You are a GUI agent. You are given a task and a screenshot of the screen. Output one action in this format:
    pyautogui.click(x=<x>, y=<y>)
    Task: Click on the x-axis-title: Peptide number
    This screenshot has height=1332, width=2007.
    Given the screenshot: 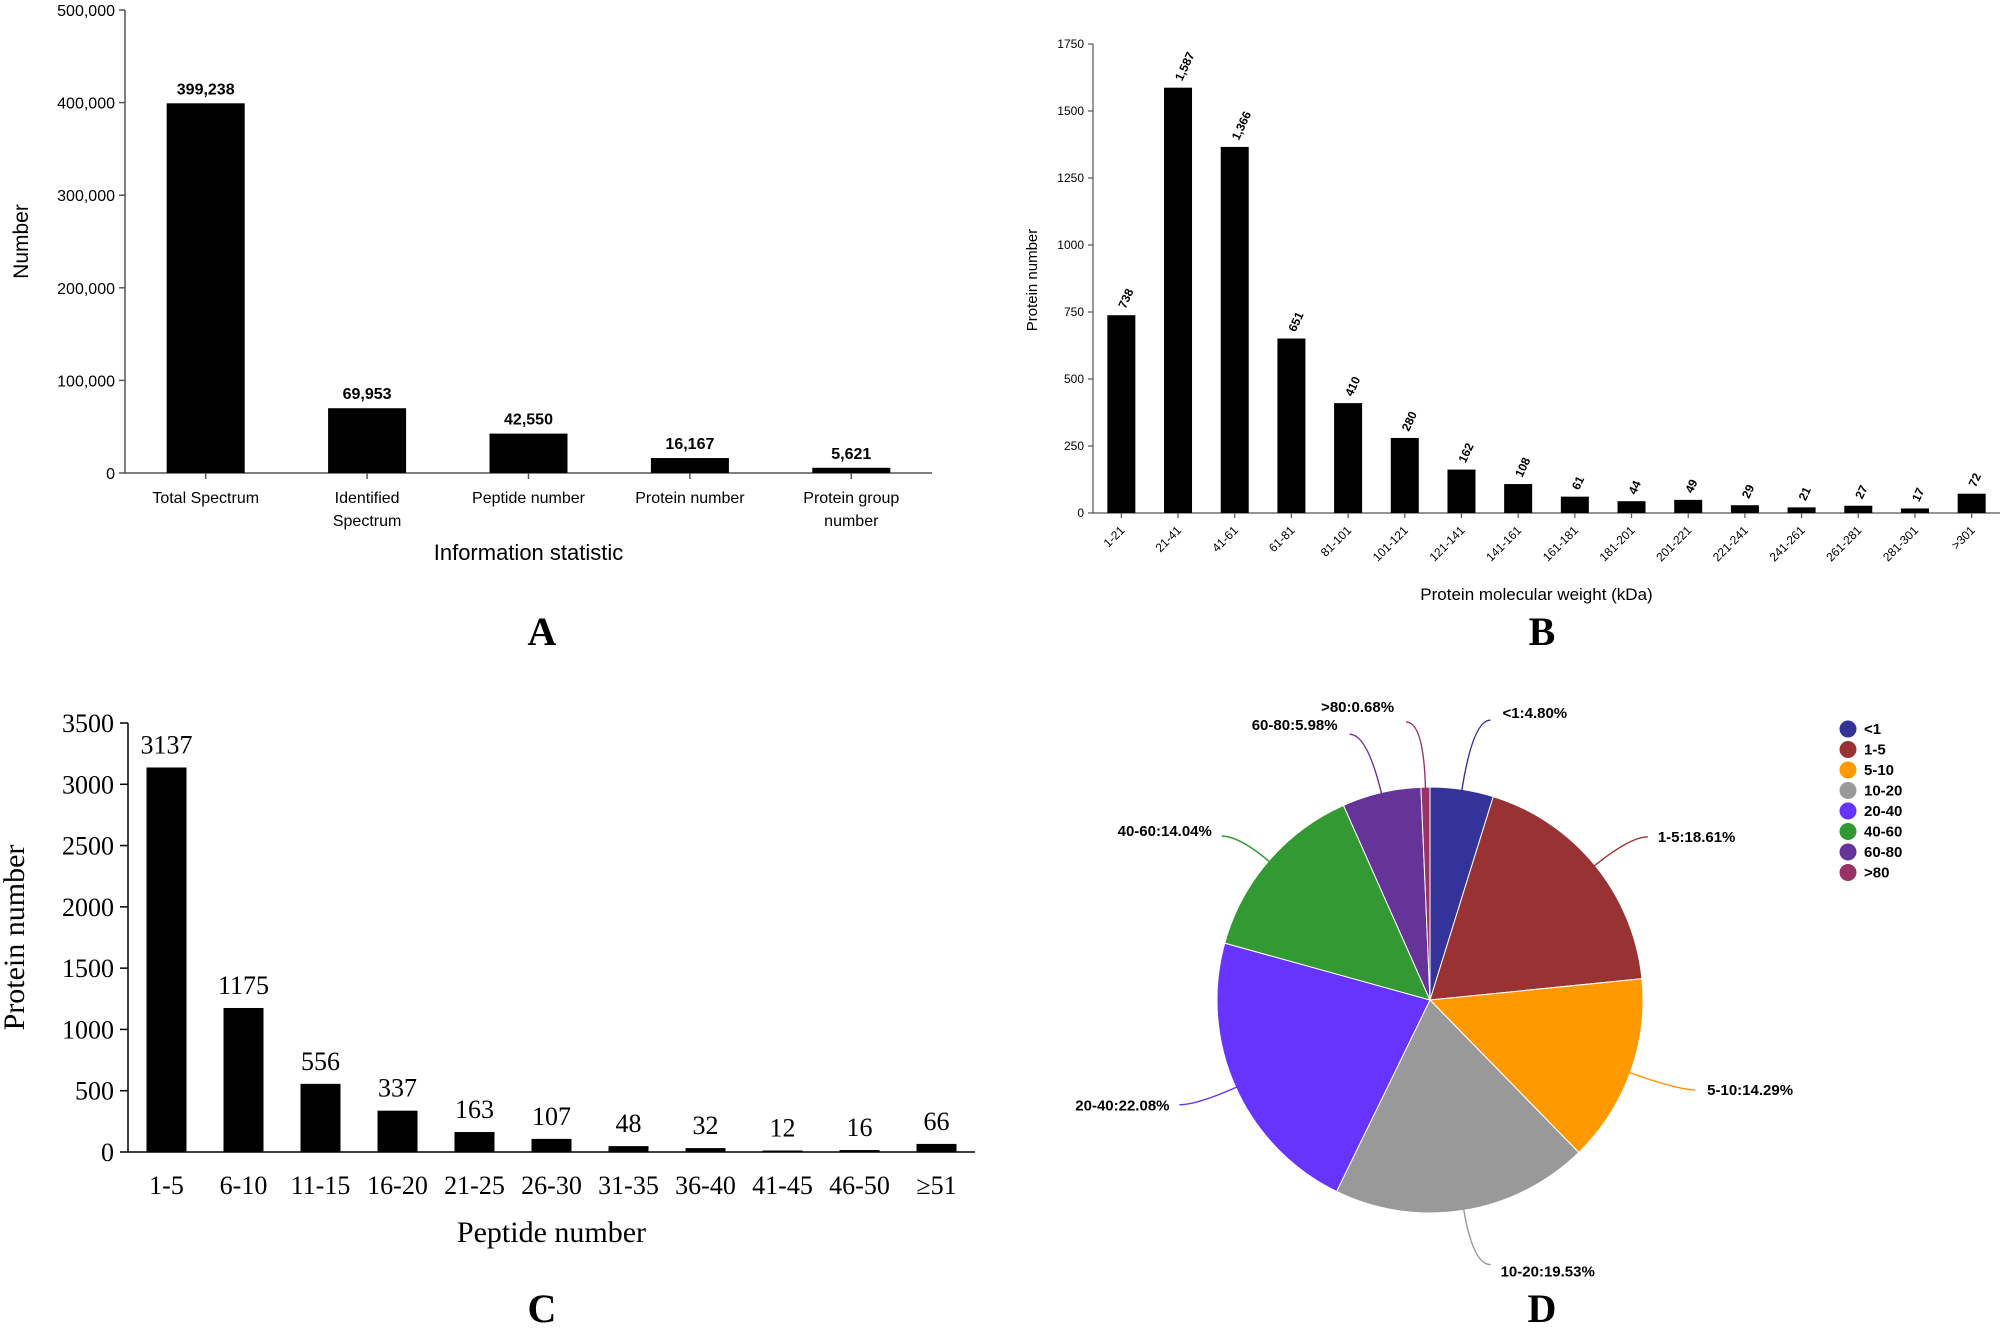 What is the action you would take?
    pyautogui.click(x=551, y=1232)
    